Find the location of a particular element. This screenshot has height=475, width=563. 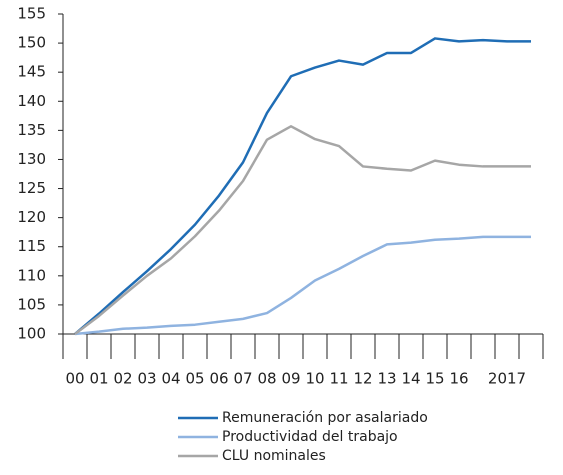

y-tick-label: 125 is located at coordinates (31, 188).